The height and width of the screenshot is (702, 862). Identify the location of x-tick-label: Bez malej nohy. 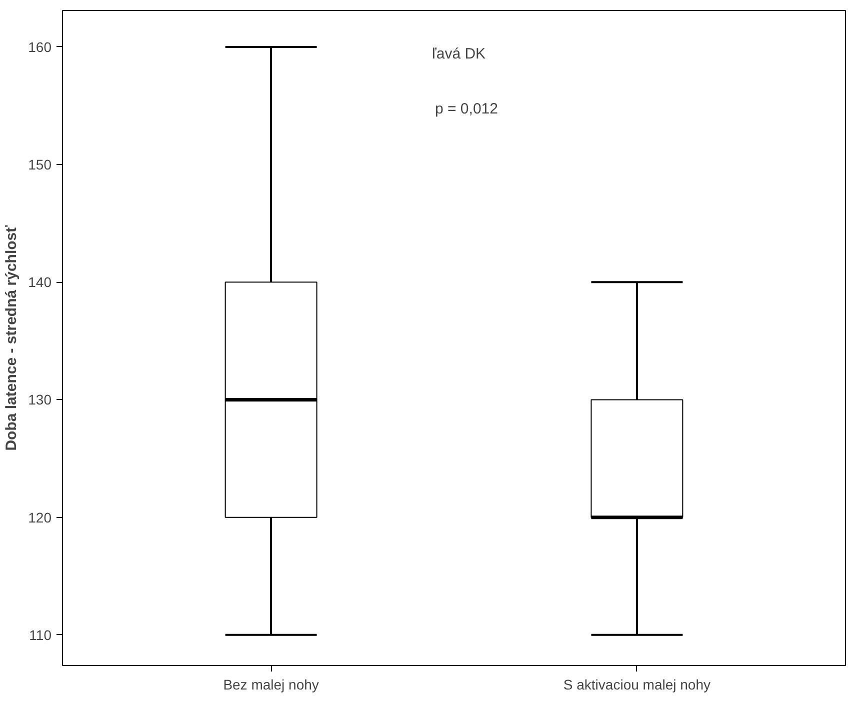
(271, 684).